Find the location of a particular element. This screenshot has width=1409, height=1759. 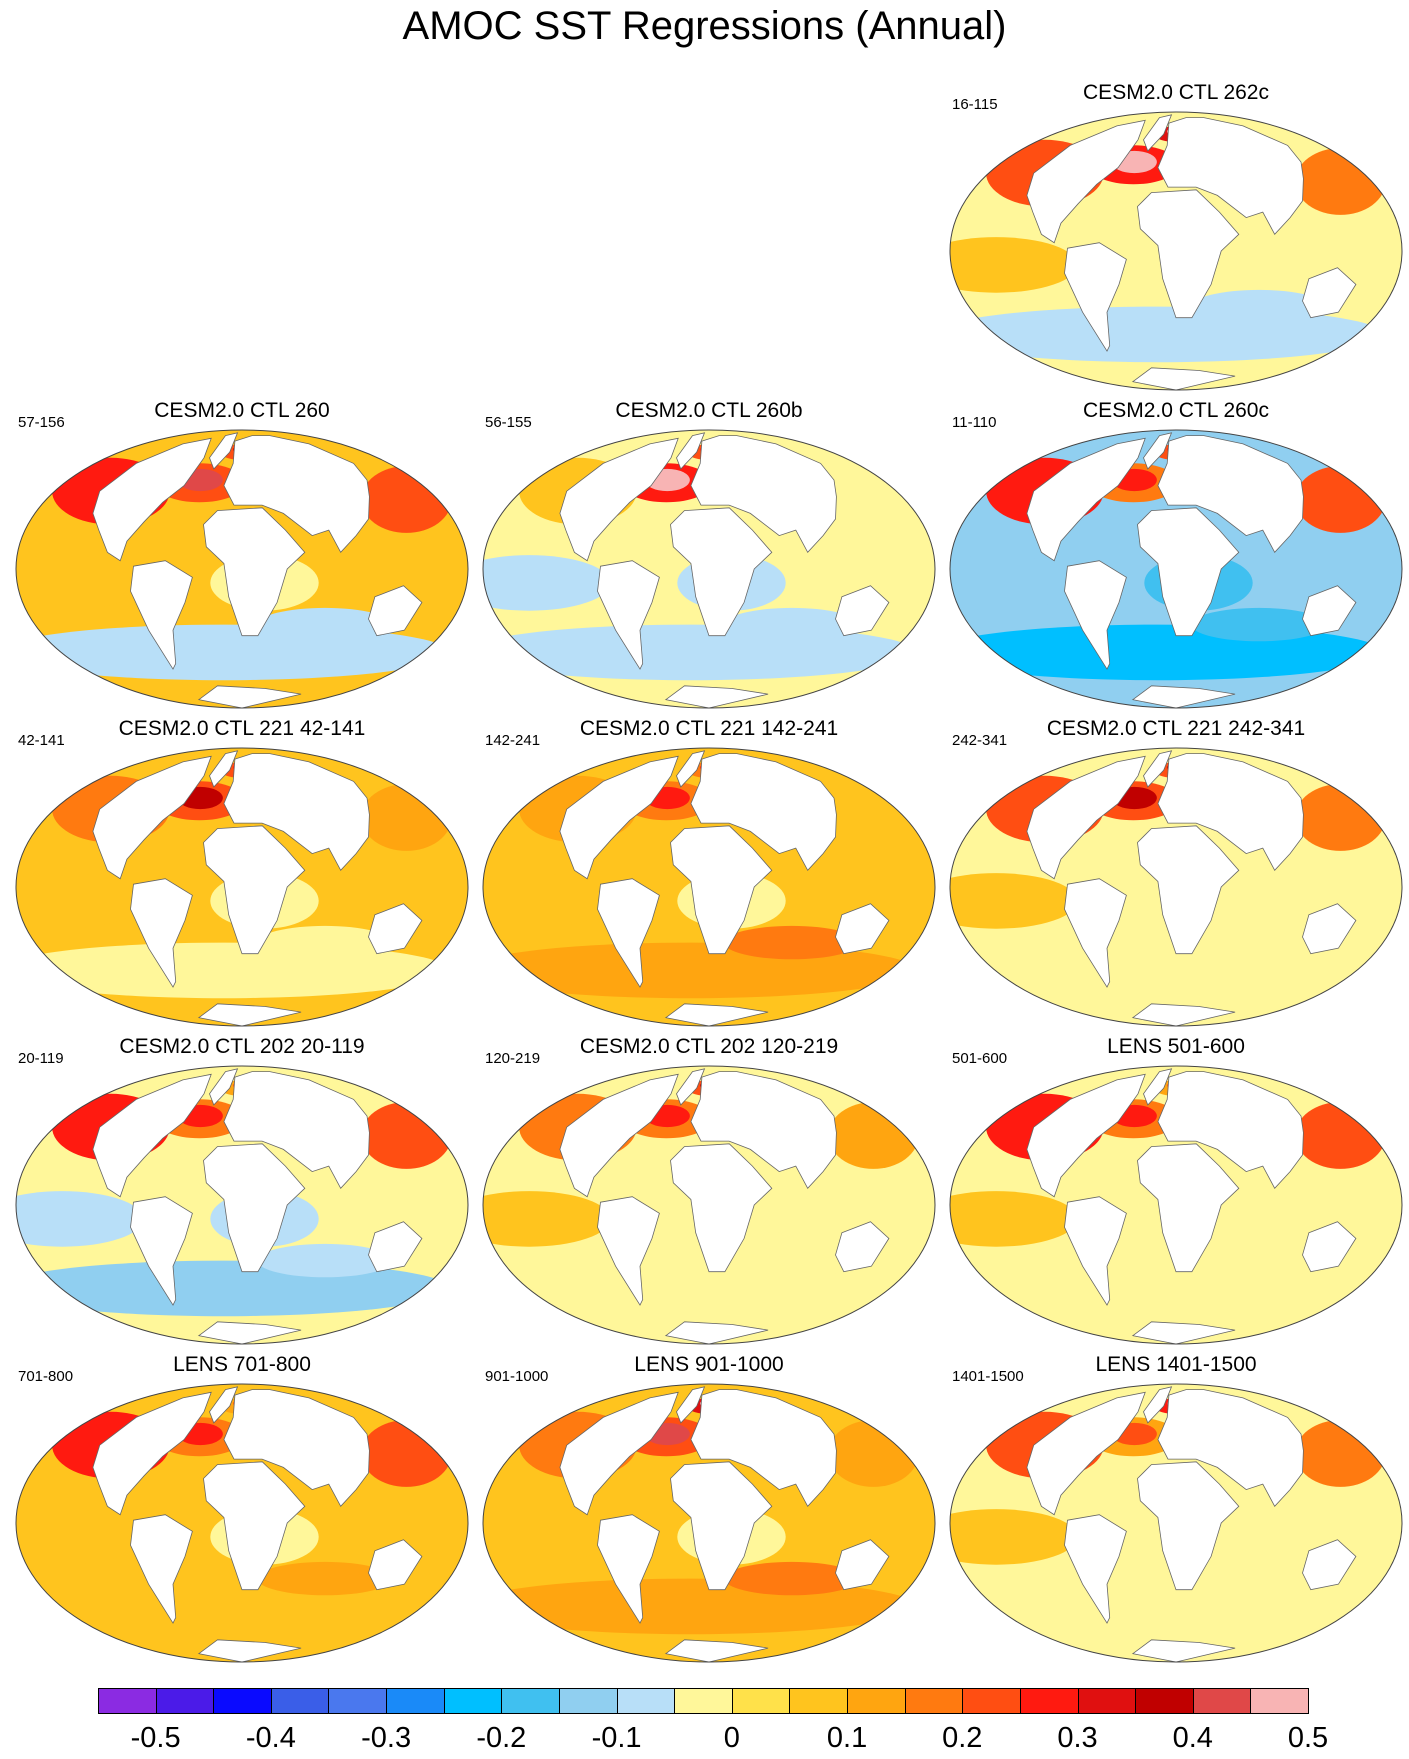

map-panel: CESM2.0 CTL 202 120-219 120-219 is located at coordinates (709, 1191).